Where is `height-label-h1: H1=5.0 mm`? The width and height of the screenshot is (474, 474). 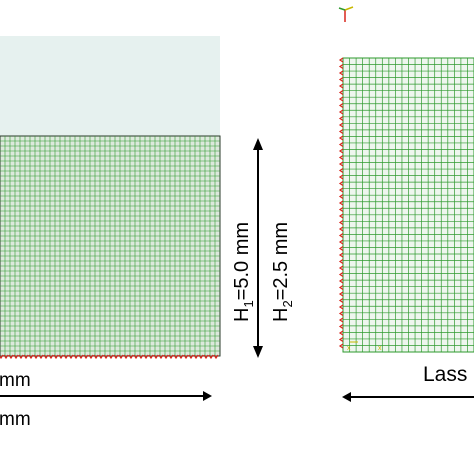
height-label-h1: H1=5.0 mm is located at coordinates (243, 272).